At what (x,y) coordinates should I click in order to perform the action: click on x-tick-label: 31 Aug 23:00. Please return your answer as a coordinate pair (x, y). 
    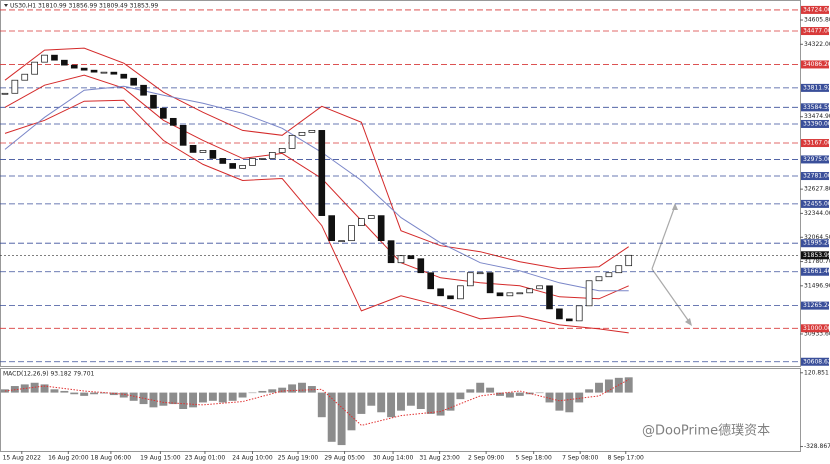
    Looking at the image, I should click on (439, 458).